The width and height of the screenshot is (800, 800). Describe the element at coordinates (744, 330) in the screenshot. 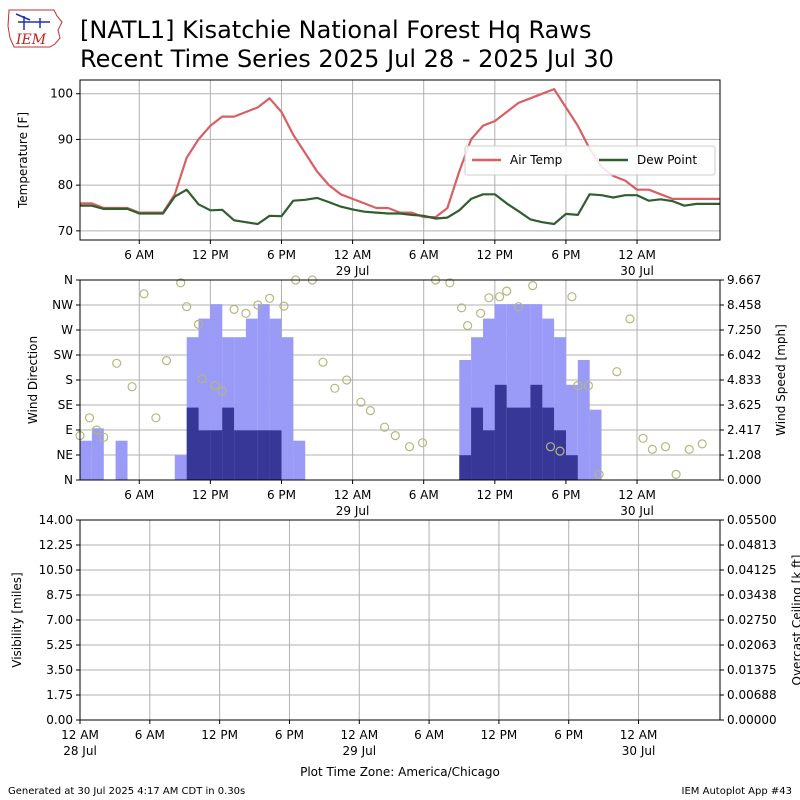

I see `wind-speed-tick-label: 7.250` at that location.